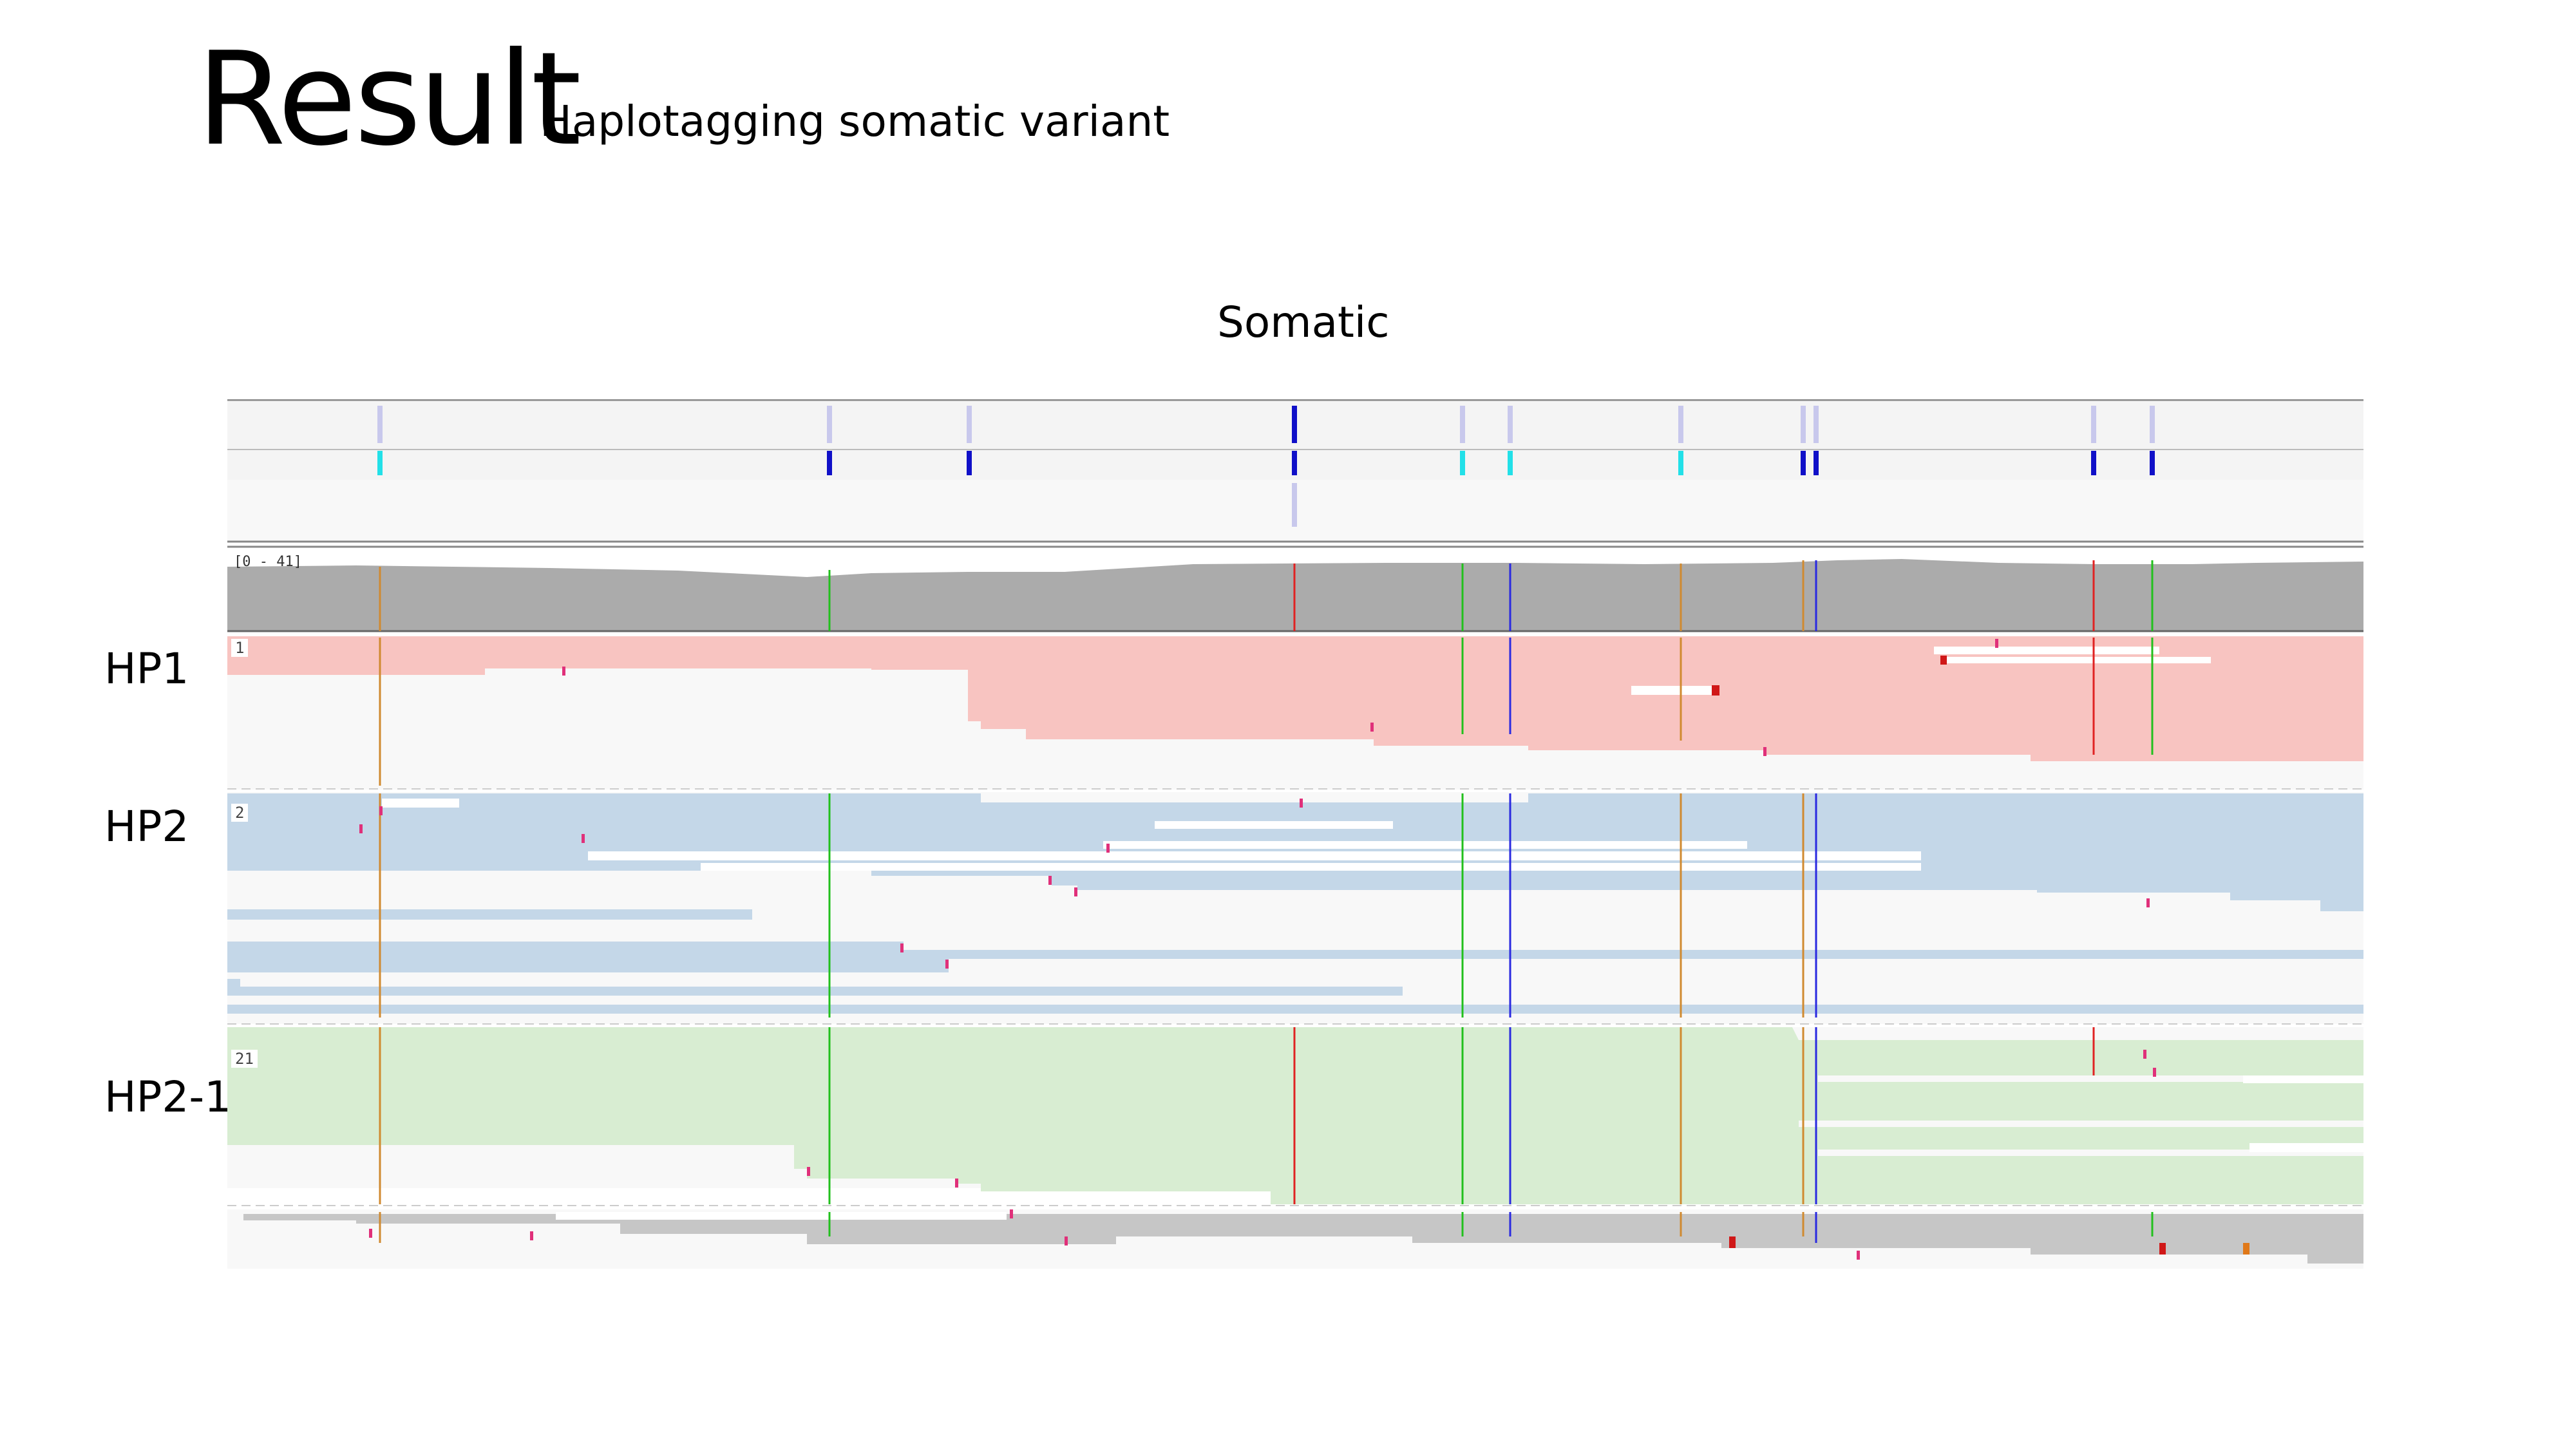  Describe the element at coordinates (1303, 322) in the screenshot. I see `panel-title: Somatic` at that location.